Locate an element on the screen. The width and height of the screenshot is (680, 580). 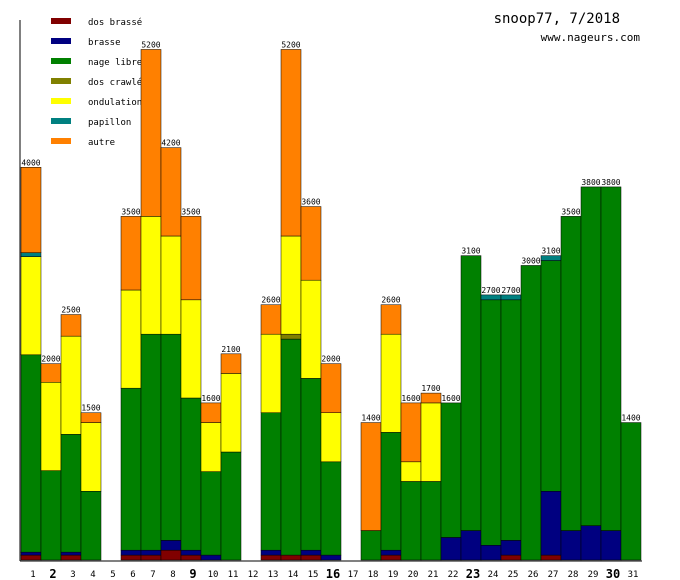
total-label-day-1: 4000 is located at coordinates (30, 162).